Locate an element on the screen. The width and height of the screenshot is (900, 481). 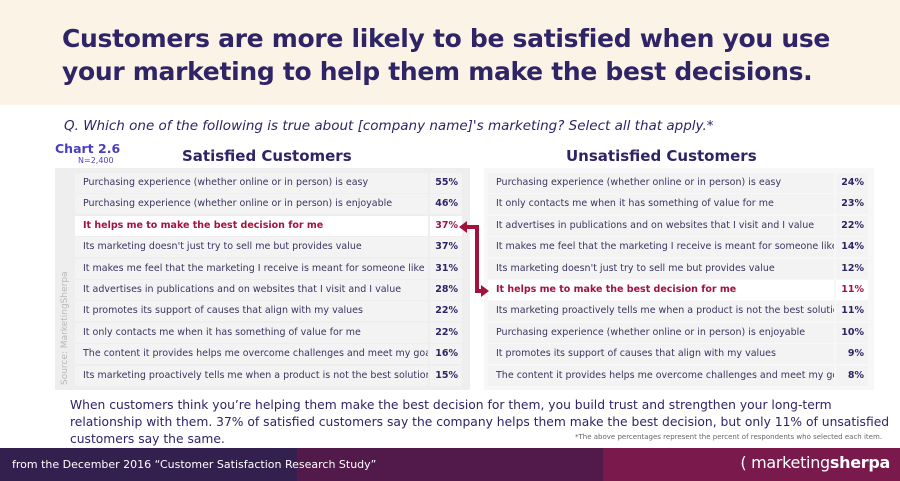
footer-bar is located at coordinates (450, 464).